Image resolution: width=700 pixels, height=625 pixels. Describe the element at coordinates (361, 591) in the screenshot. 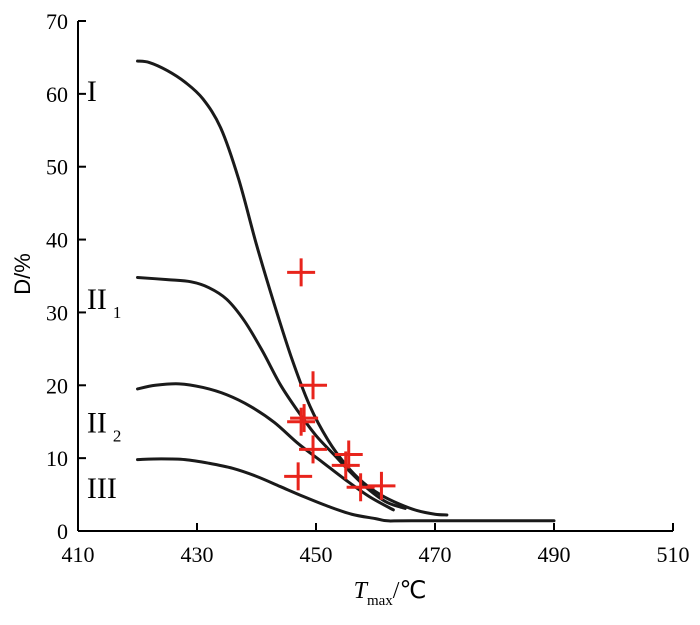

I see `x-axis-label-main: T` at that location.